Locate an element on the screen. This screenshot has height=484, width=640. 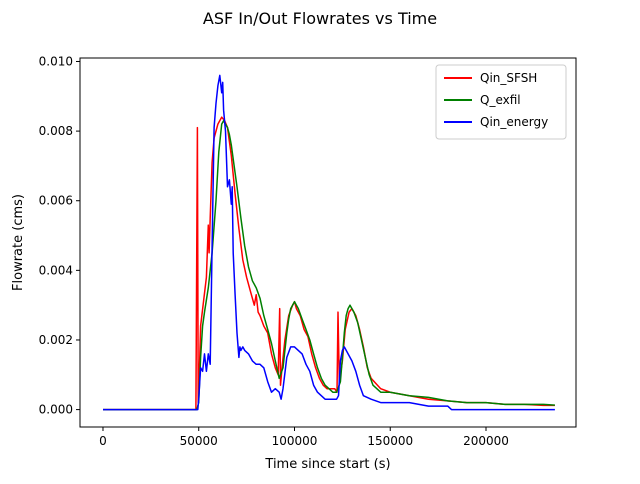
legend-box is located at coordinates (501, 102).